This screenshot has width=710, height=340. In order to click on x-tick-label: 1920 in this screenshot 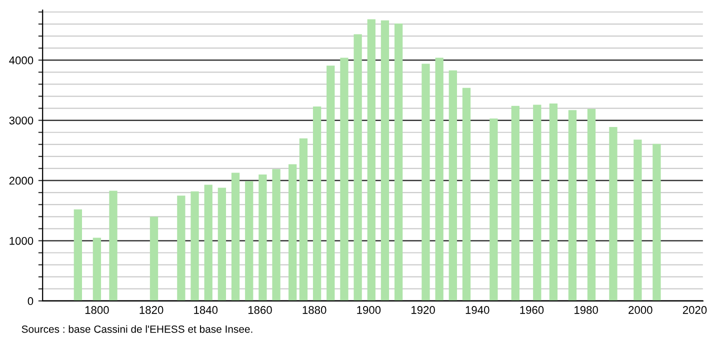, I will do `click(423, 310)`.